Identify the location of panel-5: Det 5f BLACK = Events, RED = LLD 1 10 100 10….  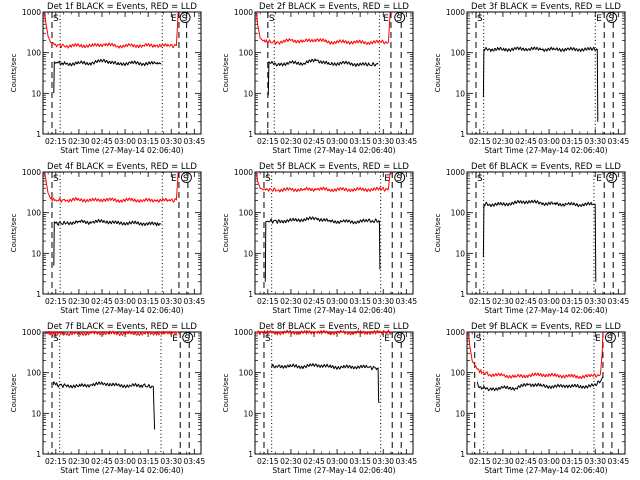
(319, 238).